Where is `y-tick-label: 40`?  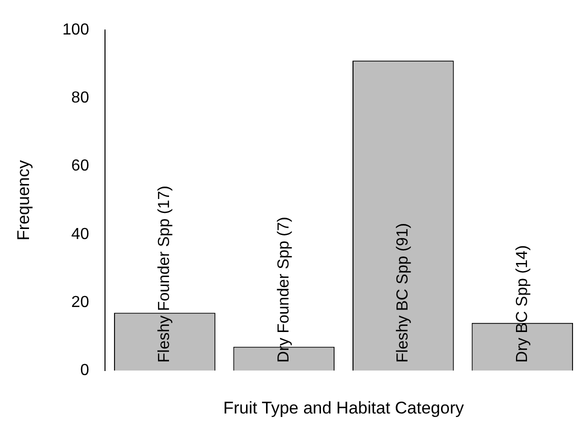 y-tick-label: 40 is located at coordinates (80, 234).